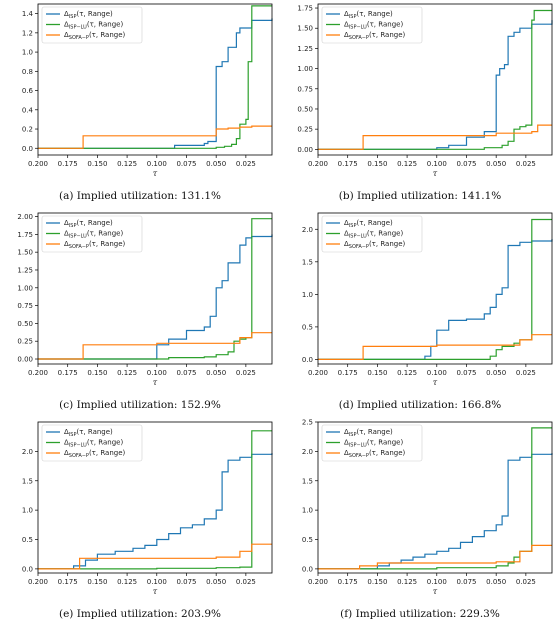 The width and height of the screenshot is (560, 627). What do you see at coordinates (307, 423) in the screenshot?
I see `y-tick-label: 2.5` at bounding box center [307, 423].